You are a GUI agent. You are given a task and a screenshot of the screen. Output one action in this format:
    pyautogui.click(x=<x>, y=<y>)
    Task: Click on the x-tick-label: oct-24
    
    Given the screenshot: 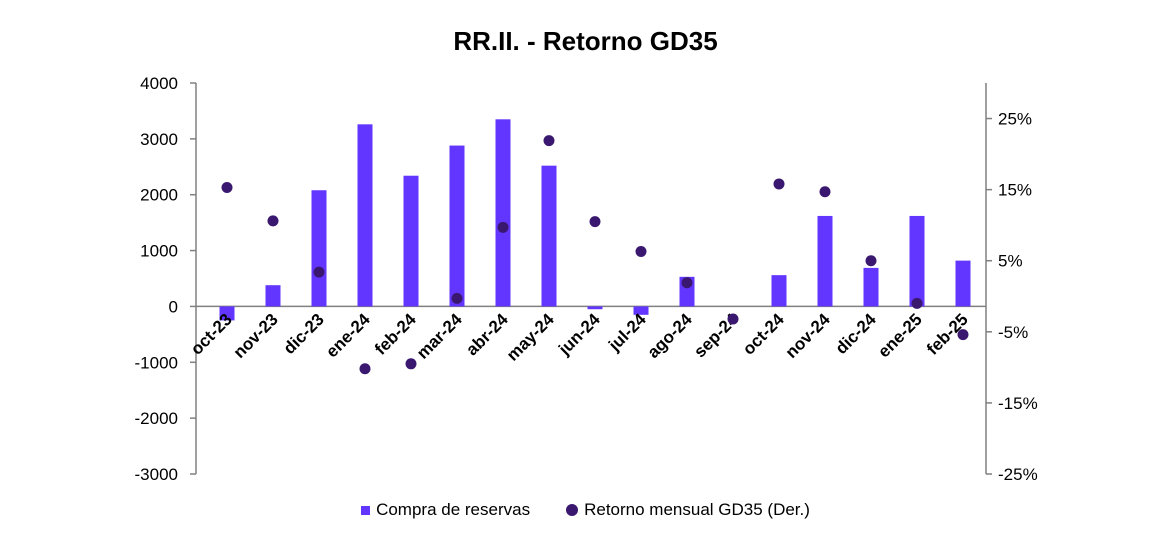 What is the action you would take?
    pyautogui.click(x=763, y=333)
    